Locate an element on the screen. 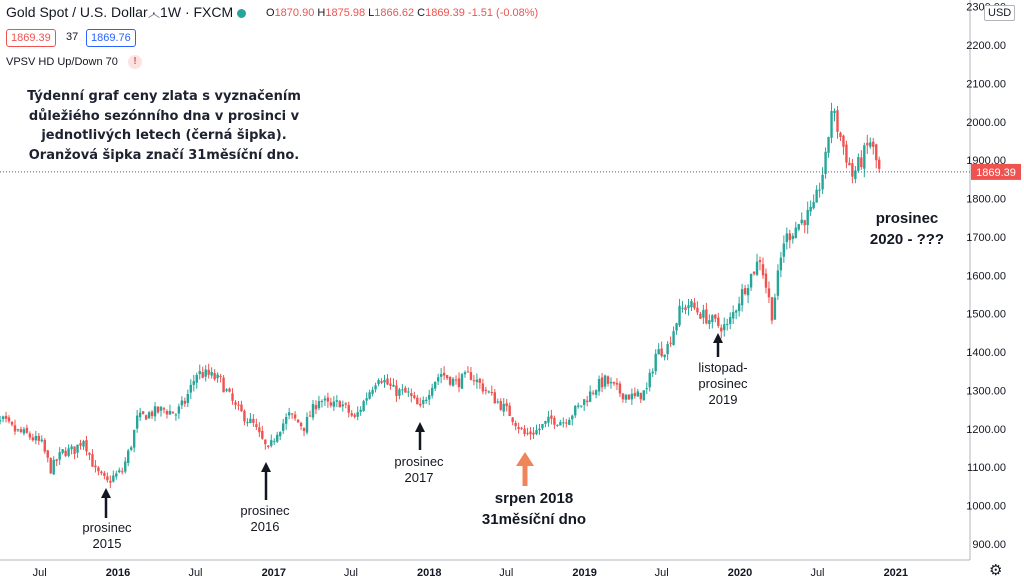 The image size is (1024, 583). price-axis-area is located at coordinates (997, 291).